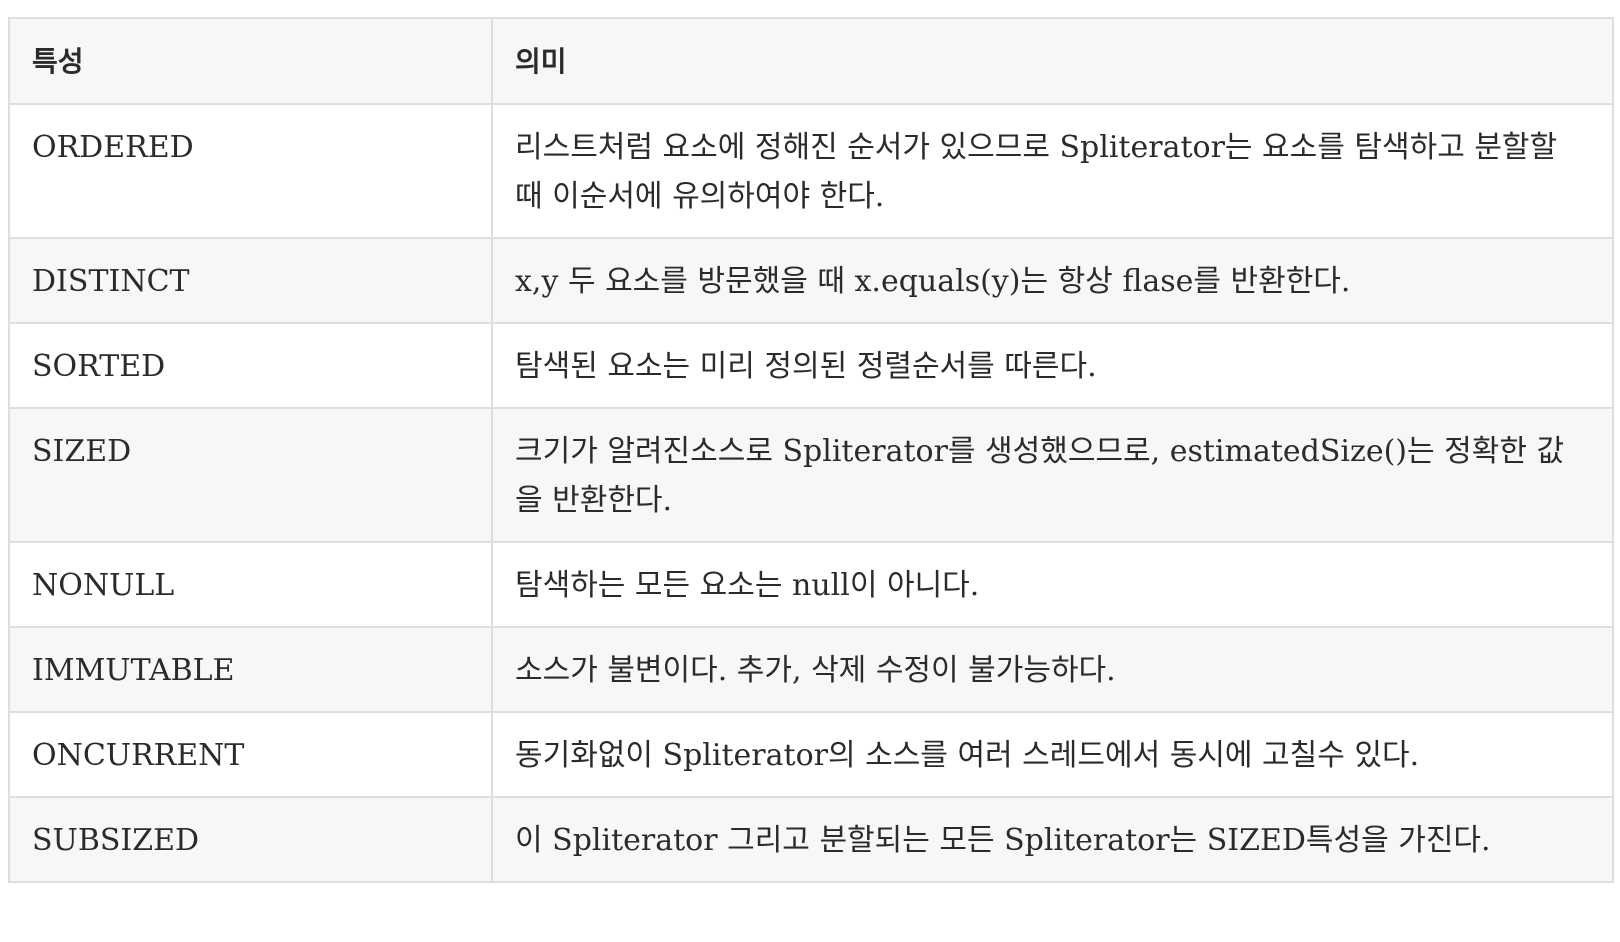 Image resolution: width=1620 pixels, height=942 pixels. I want to click on table-row: NONULL 탐색하는 모든 요소는 null이 아니다., so click(811, 584).